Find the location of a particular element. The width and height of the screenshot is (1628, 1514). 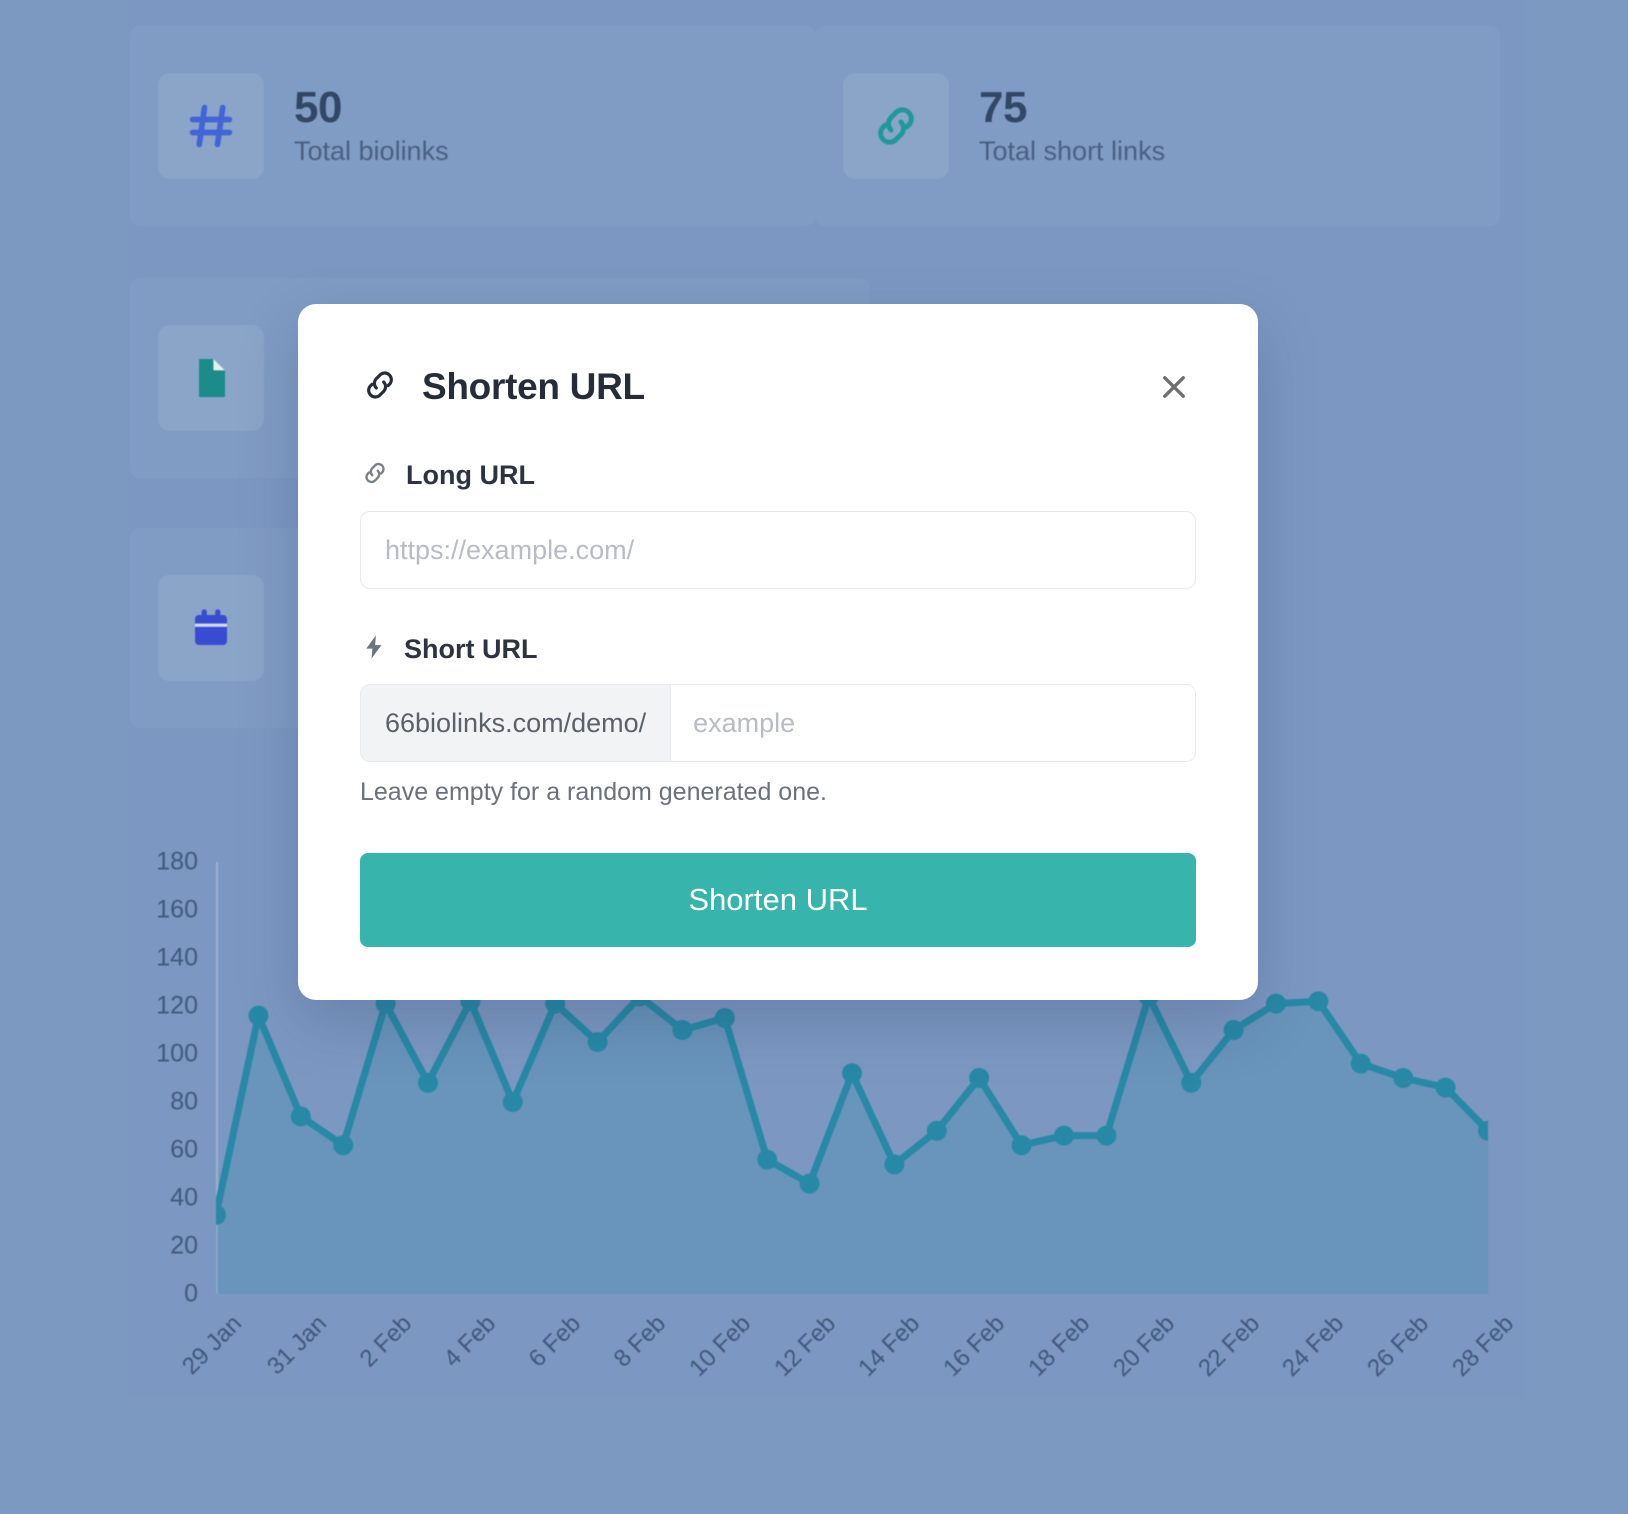

stat-card-short-links: 75 Total short links is located at coordinates (1157, 126).